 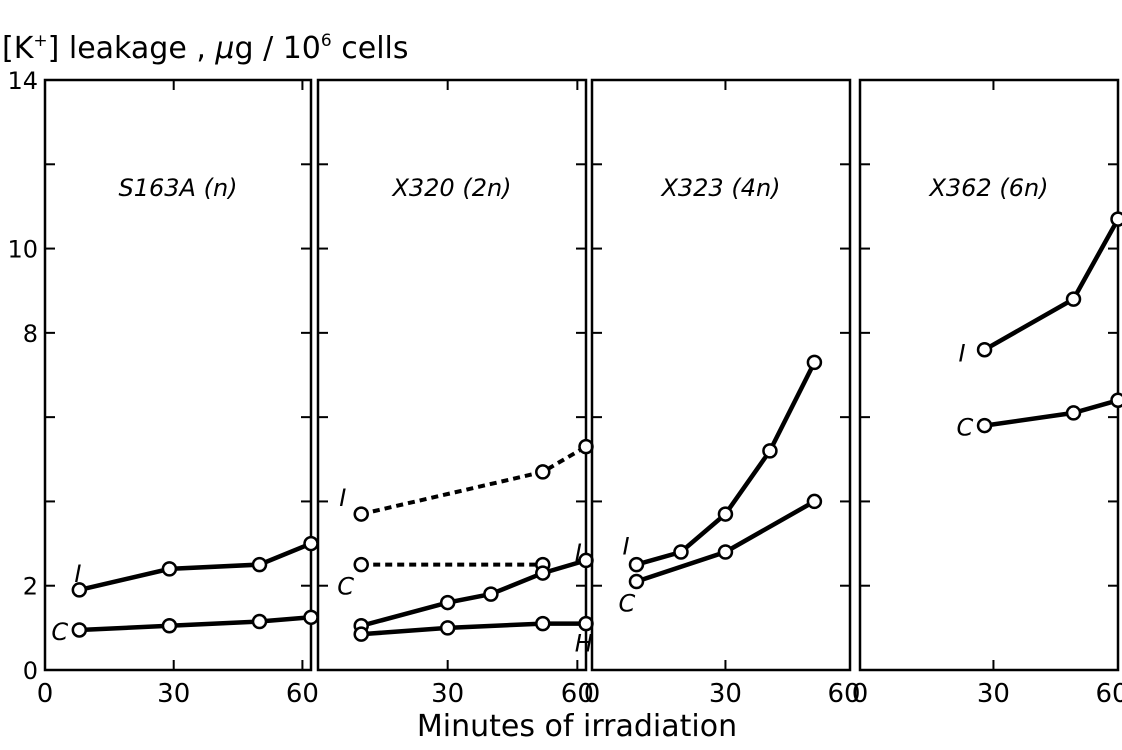 I want to click on panel-title: X362 (6n), so click(x=987, y=188).